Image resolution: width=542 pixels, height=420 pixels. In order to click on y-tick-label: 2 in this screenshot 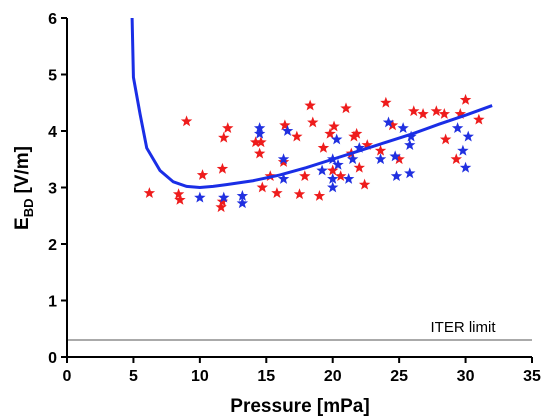, I will do `click(52, 245)`.